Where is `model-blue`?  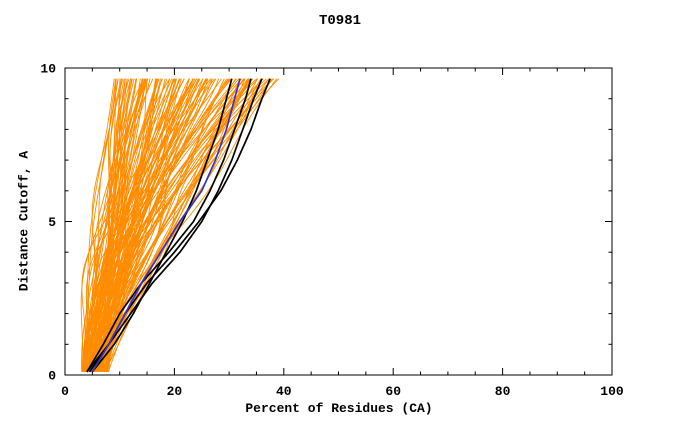 model-blue is located at coordinates (166, 225).